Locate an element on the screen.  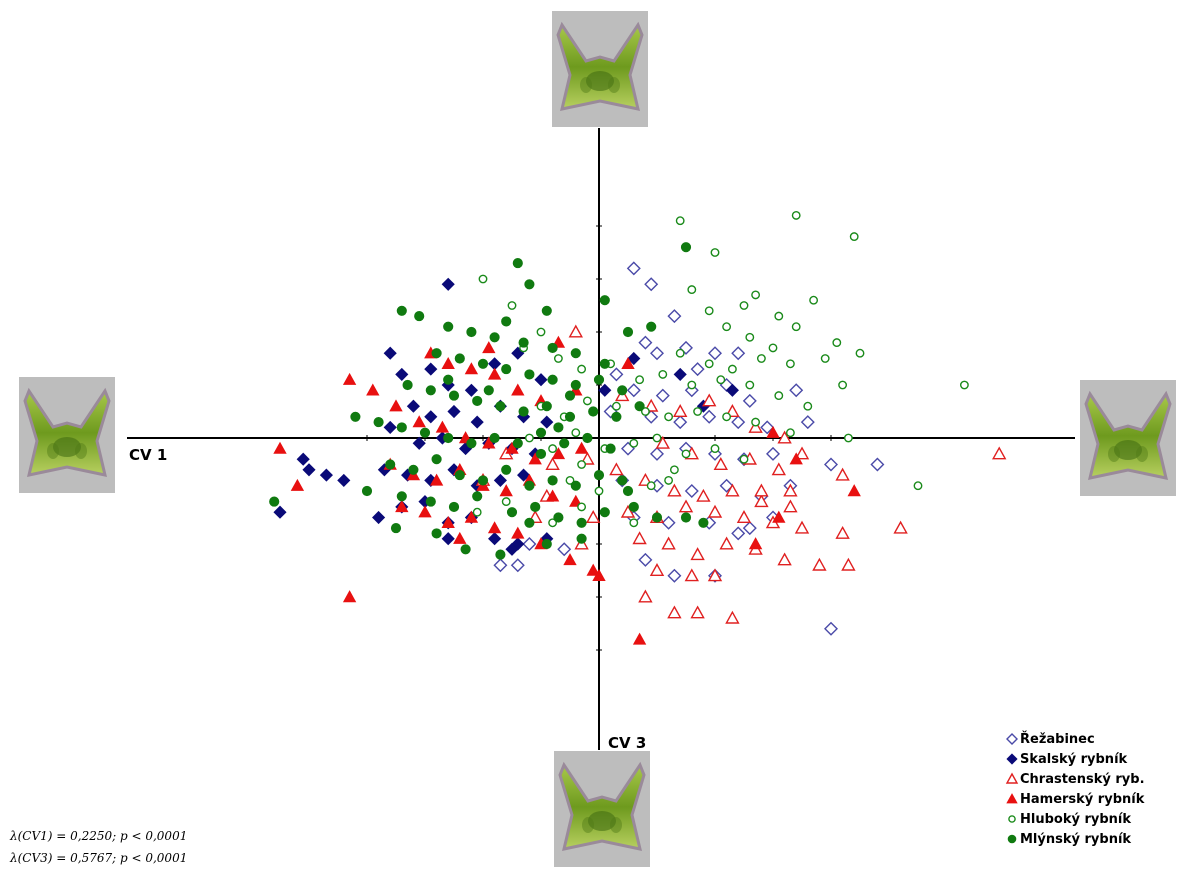
legend-entry: Chrastenský ryb. is located at coordinates (1082, 779).